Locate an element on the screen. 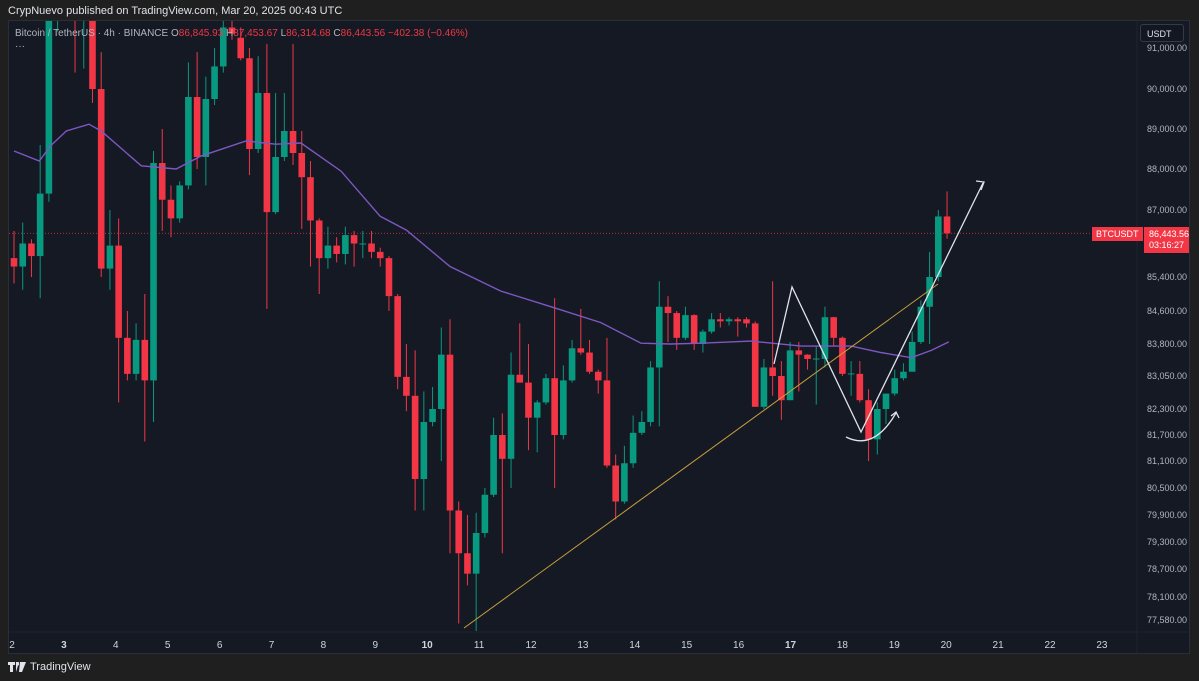 This screenshot has width=1199, height=681. time-tick-label: 22 is located at coordinates (1050, 645).